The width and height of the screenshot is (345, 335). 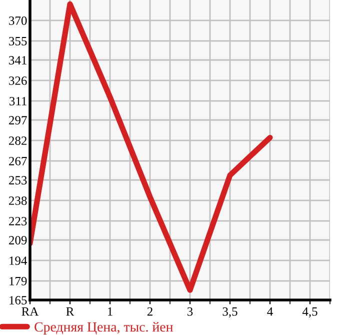 What do you see at coordinates (230, 312) in the screenshot?
I see `x-tick-label: 3,5` at bounding box center [230, 312].